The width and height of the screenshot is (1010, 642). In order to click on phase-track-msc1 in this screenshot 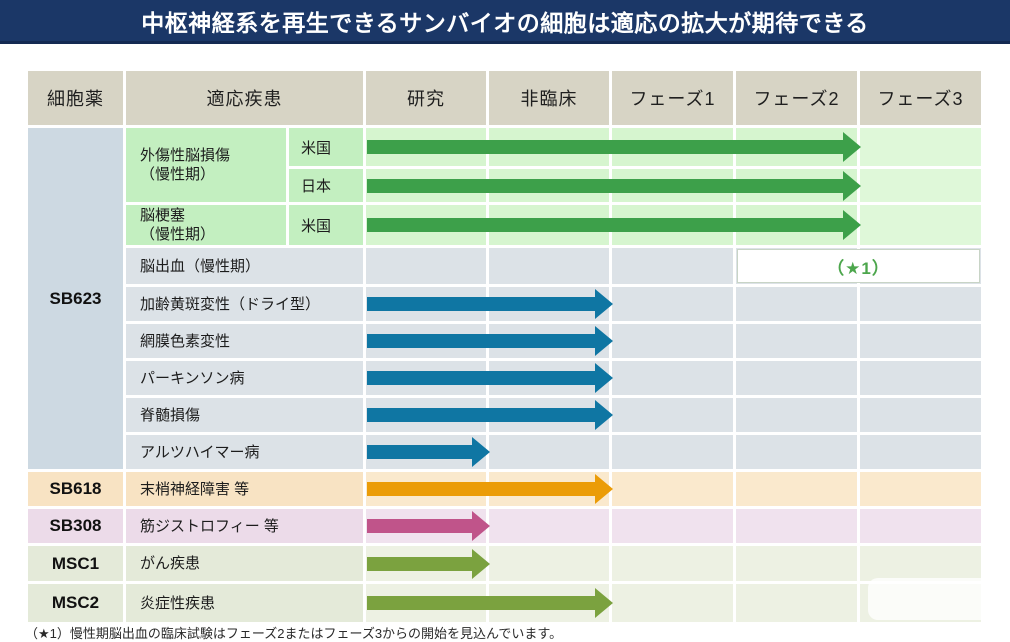, I will do `click(673, 563)`.